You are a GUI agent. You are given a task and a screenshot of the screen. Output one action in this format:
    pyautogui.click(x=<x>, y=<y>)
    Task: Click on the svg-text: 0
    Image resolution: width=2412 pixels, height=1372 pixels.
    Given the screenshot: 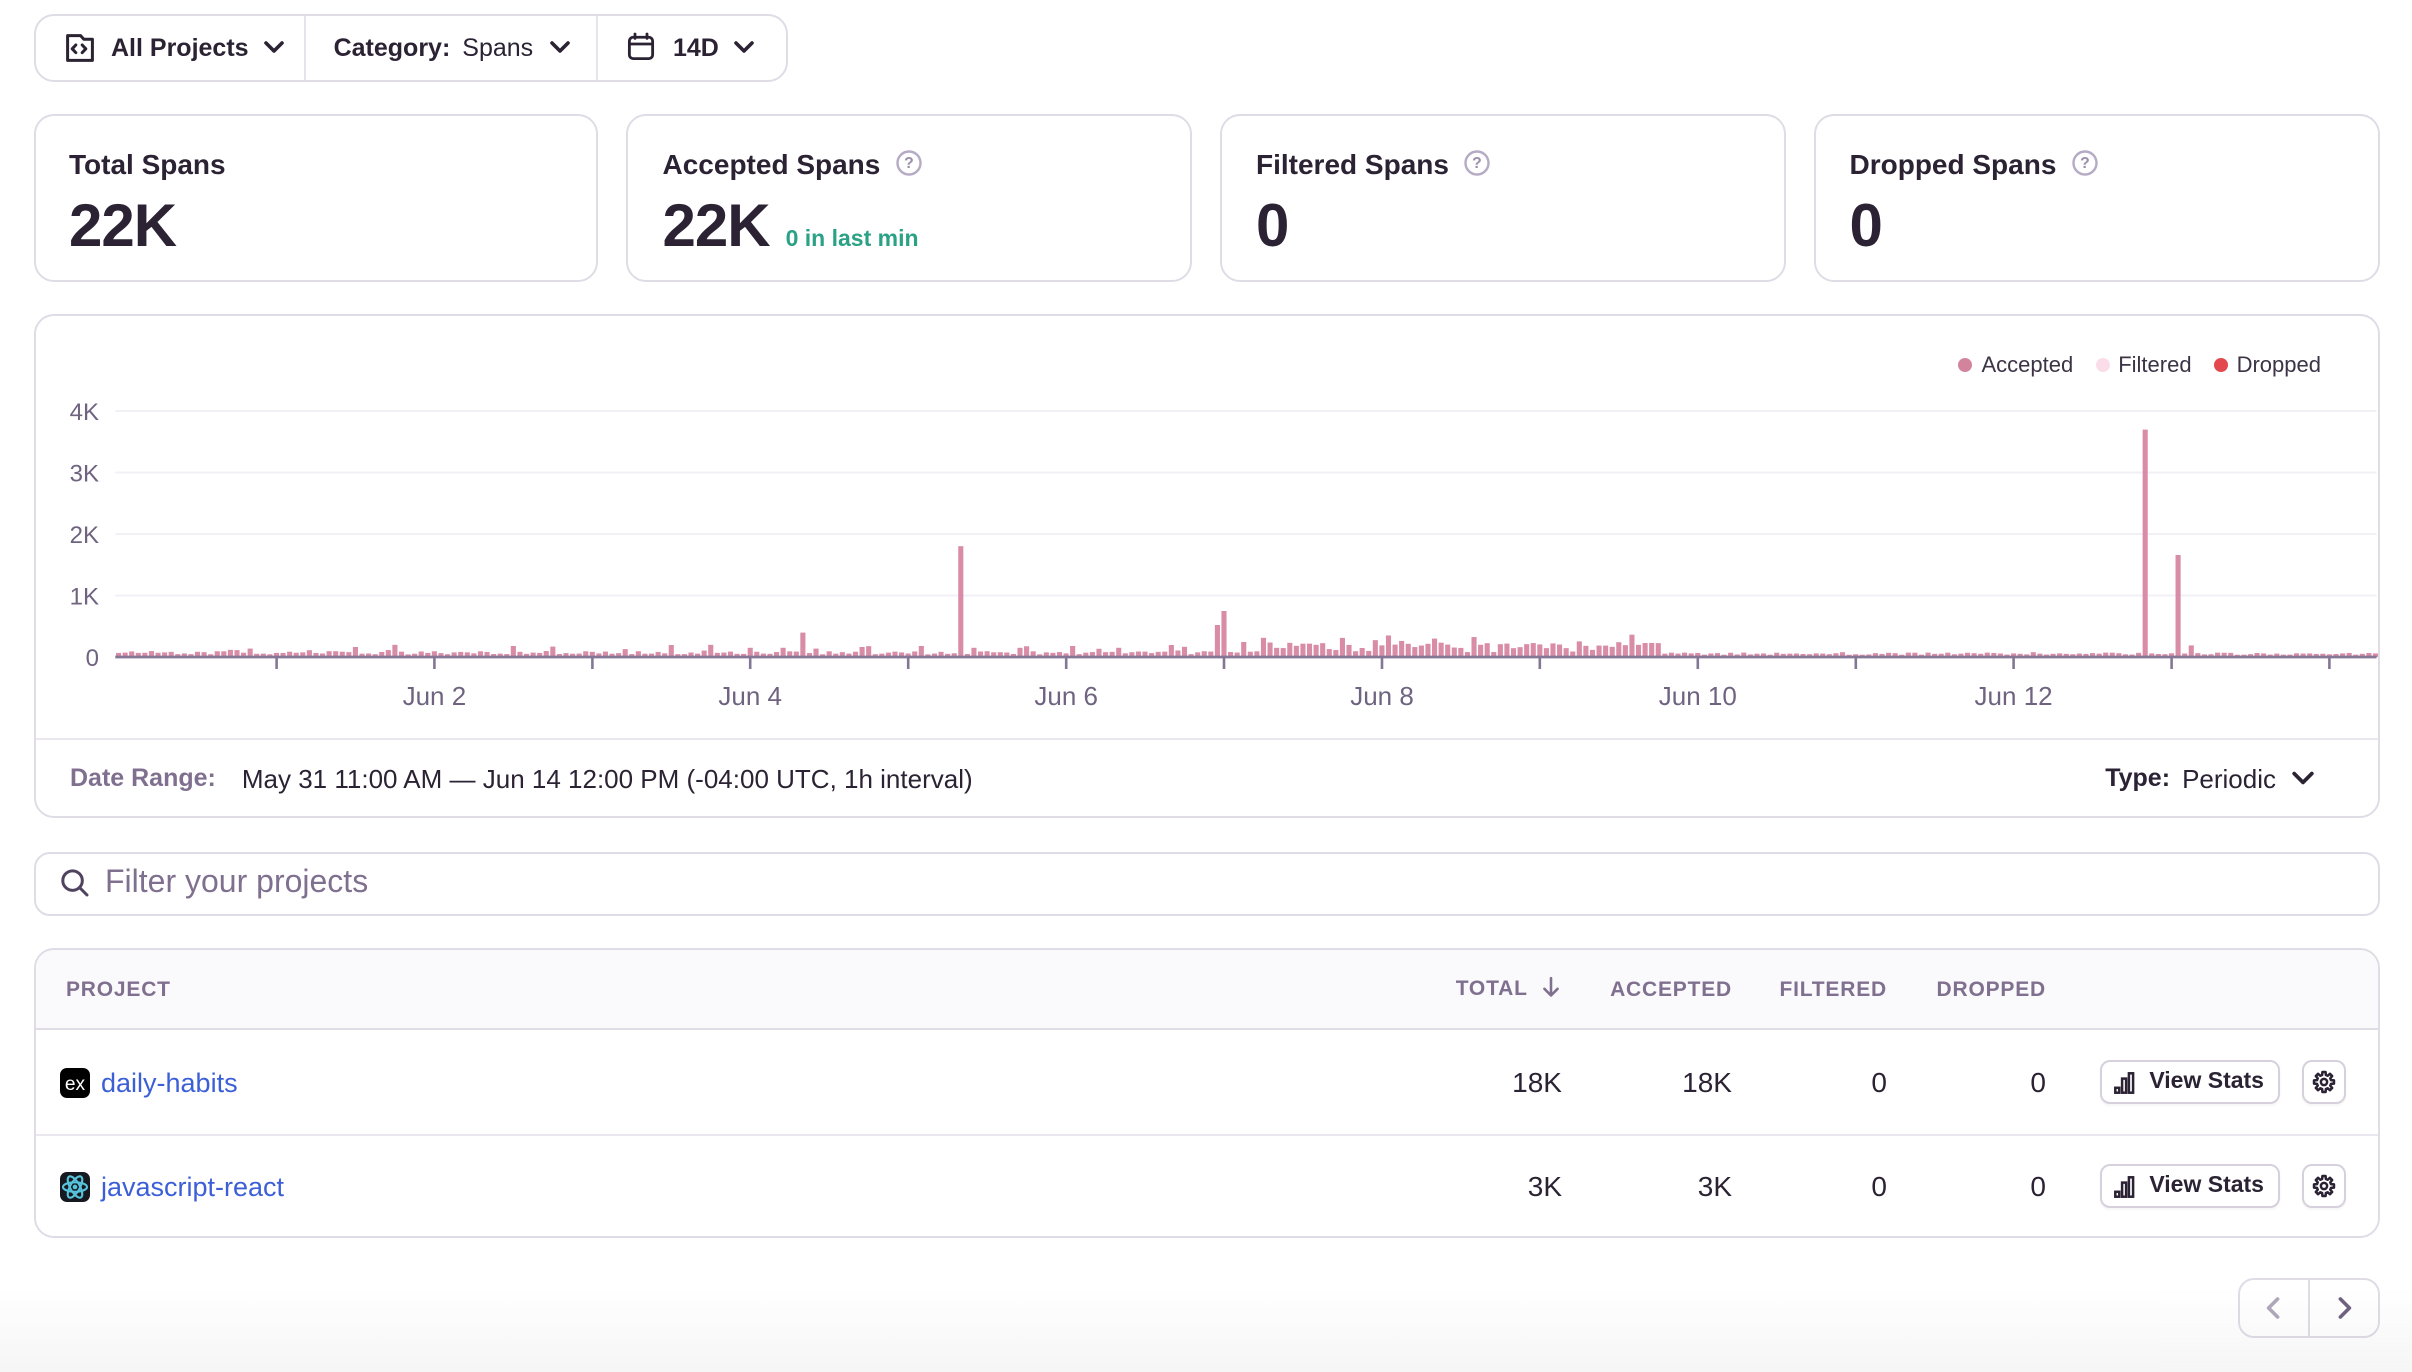 What is the action you would take?
    pyautogui.click(x=91, y=657)
    